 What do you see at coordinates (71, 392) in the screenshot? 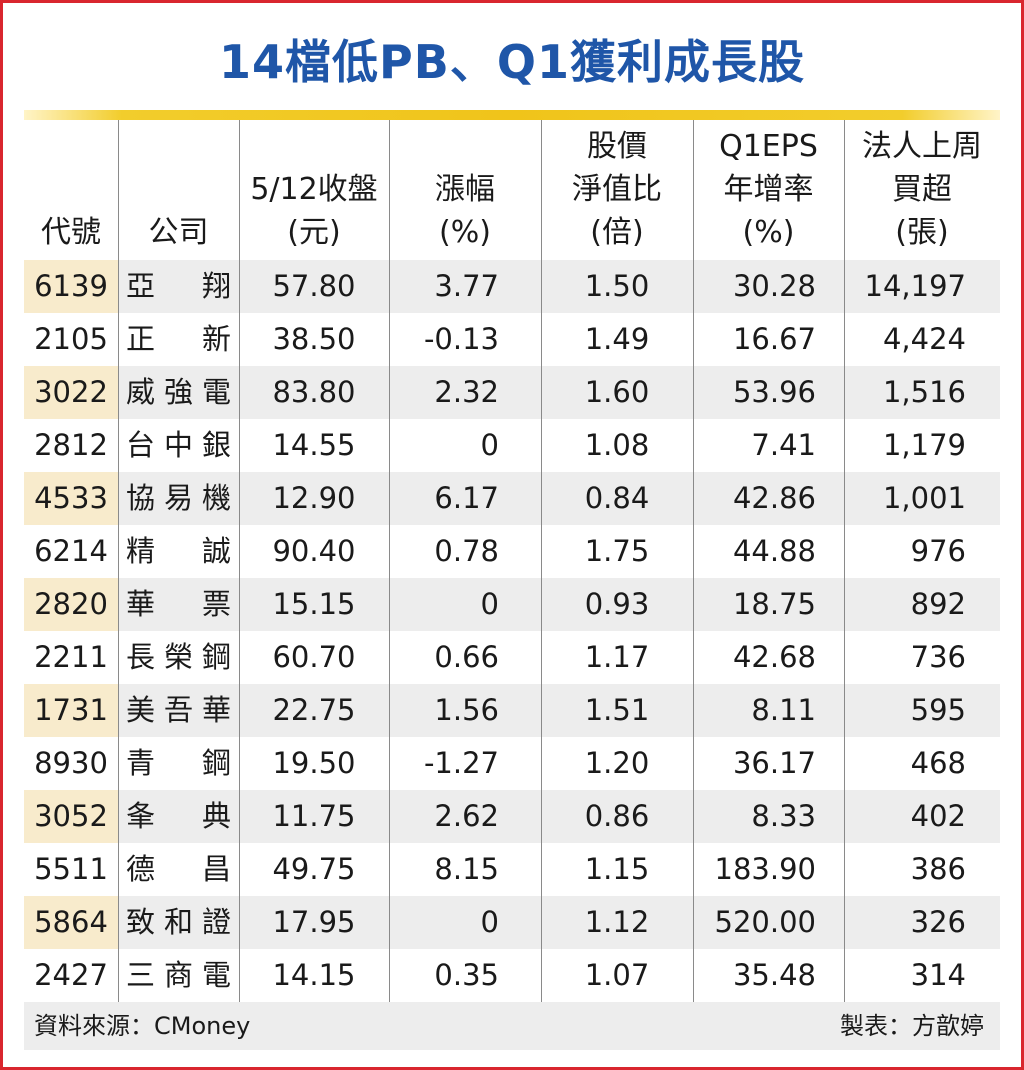
I see `code-cell: 3022` at bounding box center [71, 392].